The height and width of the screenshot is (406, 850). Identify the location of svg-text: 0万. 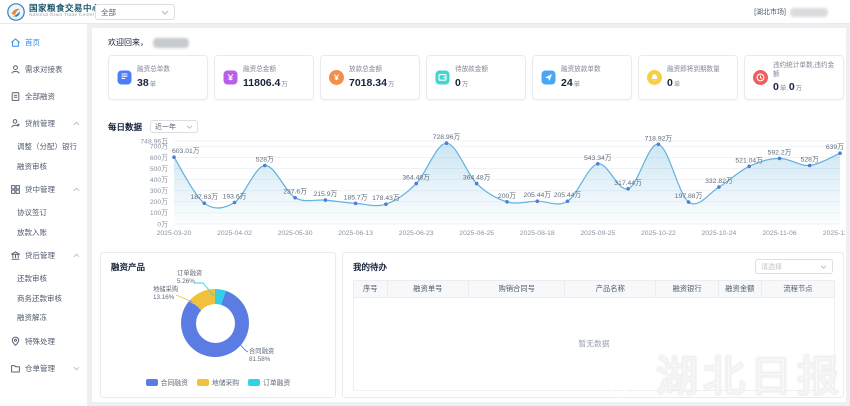
(162, 224).